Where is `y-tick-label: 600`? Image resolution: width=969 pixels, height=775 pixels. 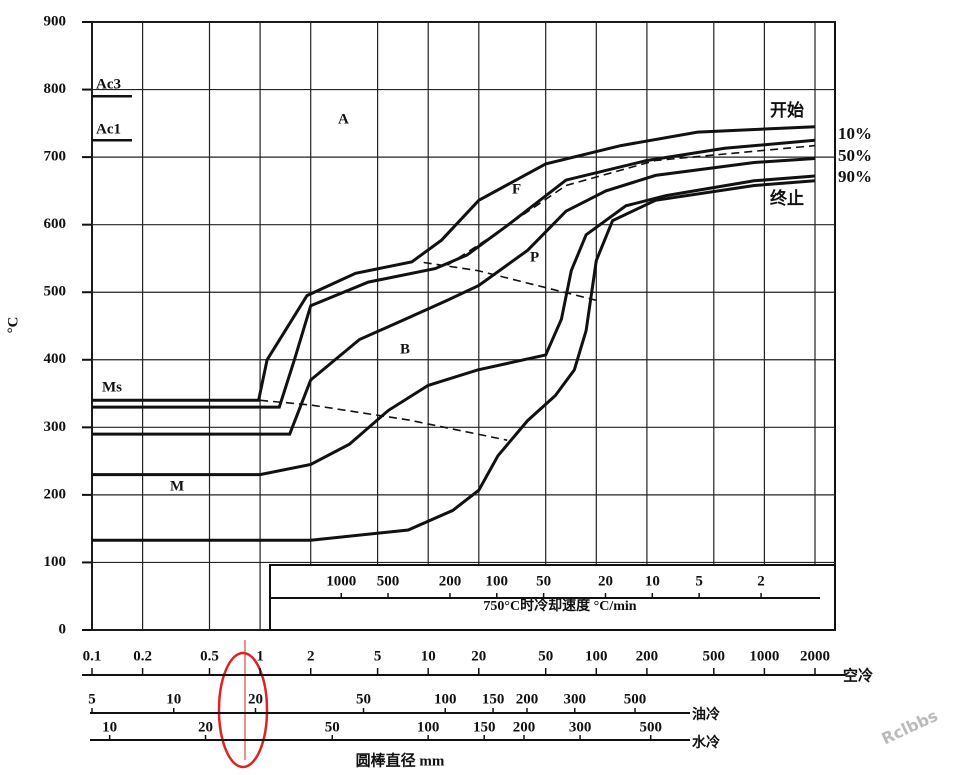 y-tick-label: 600 is located at coordinates (55, 224).